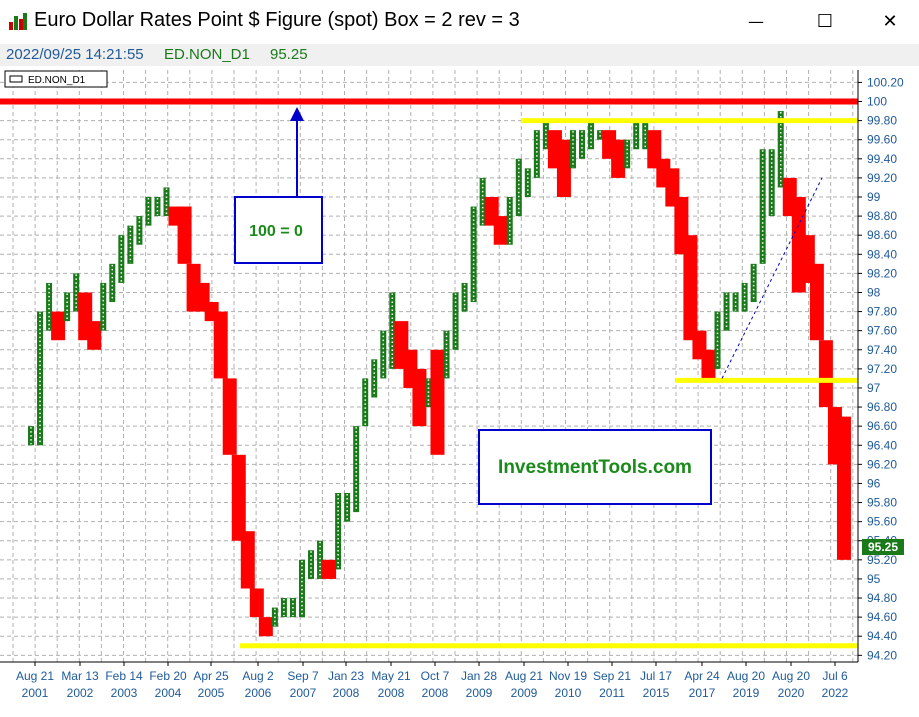 Image resolution: width=919 pixels, height=717 pixels. Describe the element at coordinates (56, 79) in the screenshot. I see `legend-box` at that location.